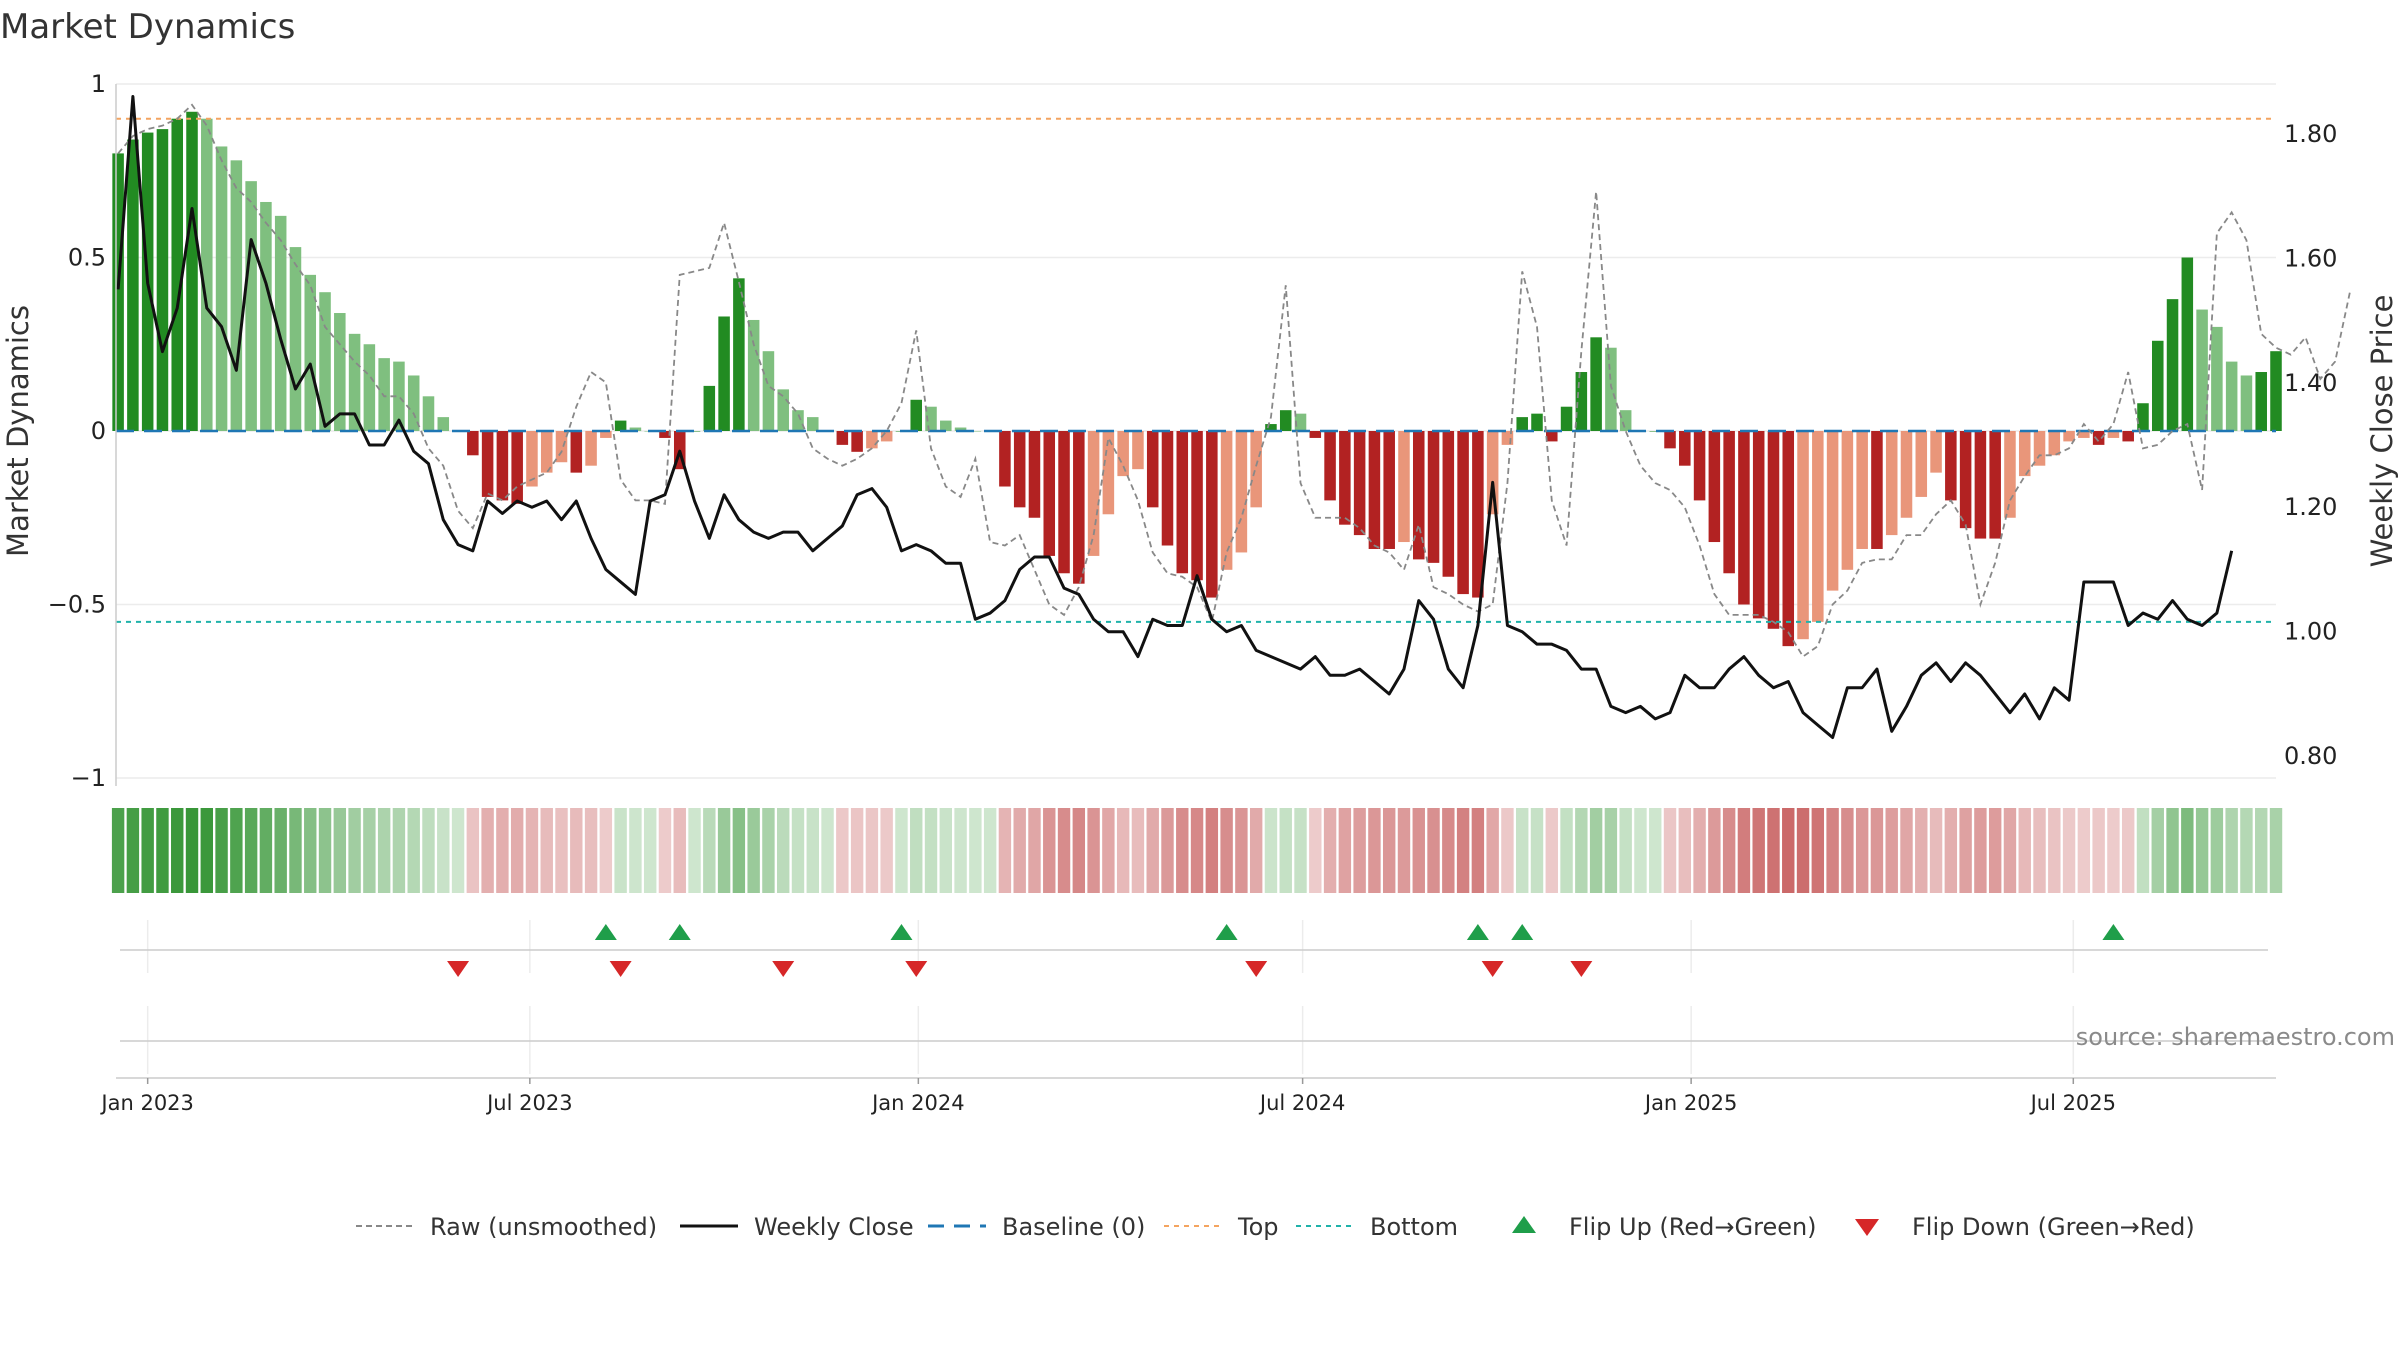 The width and height of the screenshot is (2400, 1350). I want to click on legend-item-bottom: Bottom, so click(1377, 1227).